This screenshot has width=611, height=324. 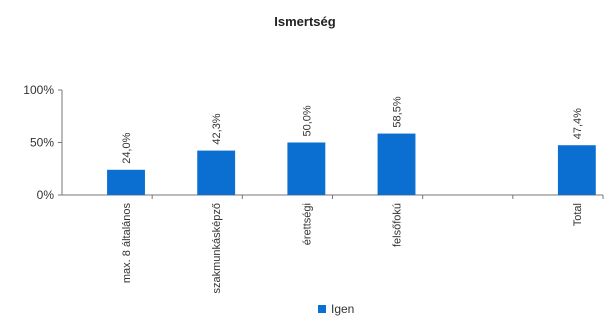 I want to click on data-label: 47,4%, so click(x=578, y=123).